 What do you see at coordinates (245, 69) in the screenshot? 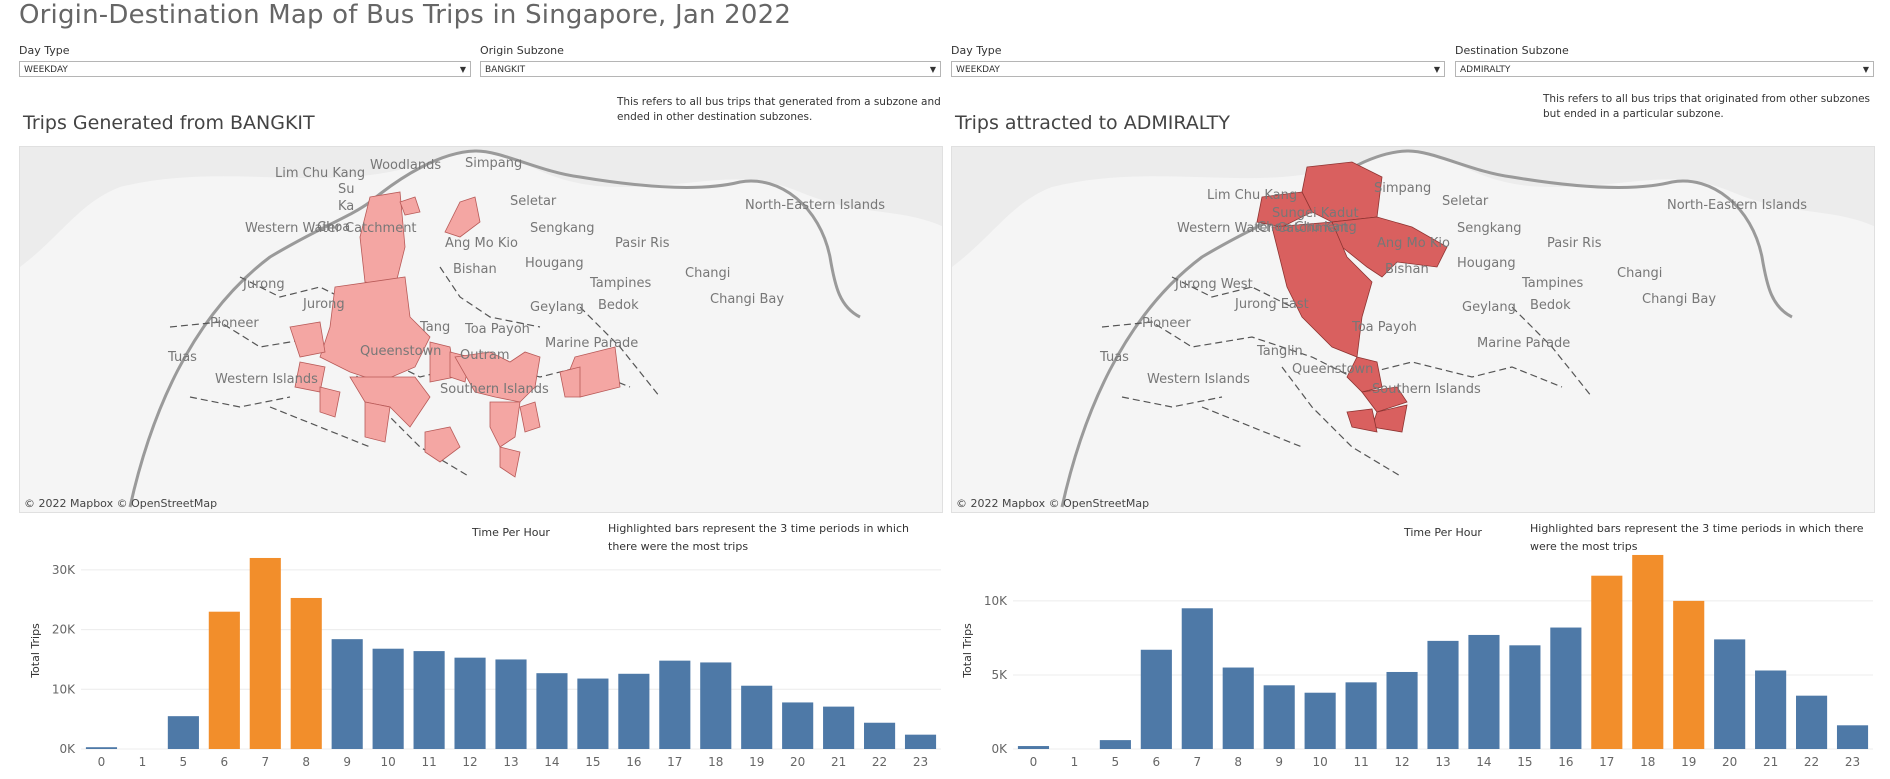
I see `day-type-select: WEEKDAY ▼` at bounding box center [245, 69].